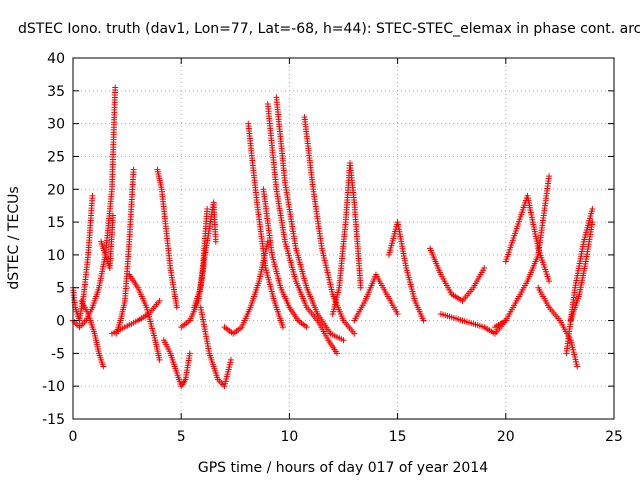 The image size is (640, 480). What do you see at coordinates (56, 157) in the screenshot?
I see `y-tick-label: 25` at bounding box center [56, 157].